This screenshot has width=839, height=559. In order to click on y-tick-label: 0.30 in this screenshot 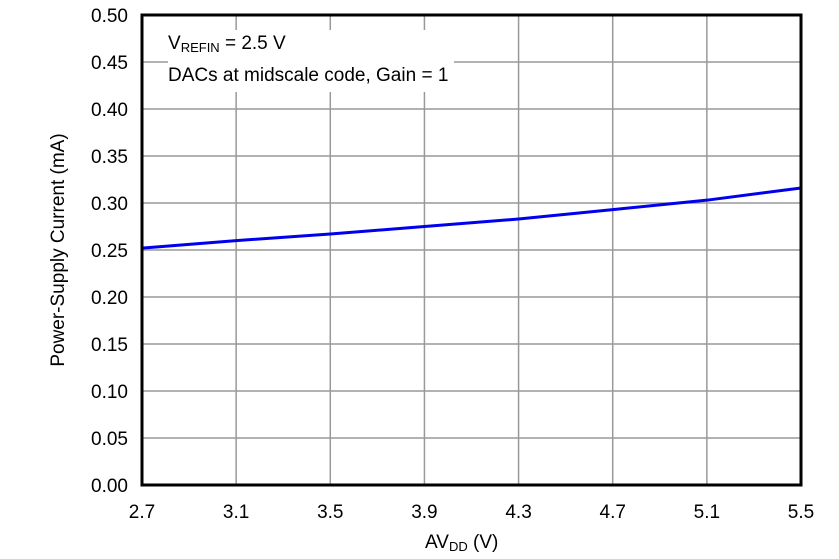, I will do `click(109, 204)`.